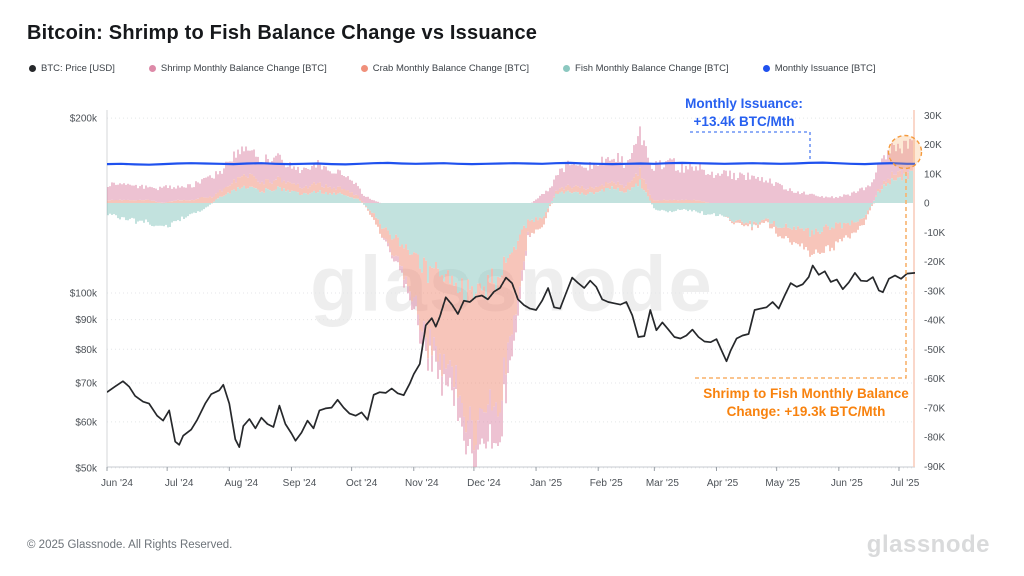 This screenshot has width=1024, height=576. Describe the element at coordinates (179, 483) in the screenshot. I see `svg-text: Jul '24` at that location.